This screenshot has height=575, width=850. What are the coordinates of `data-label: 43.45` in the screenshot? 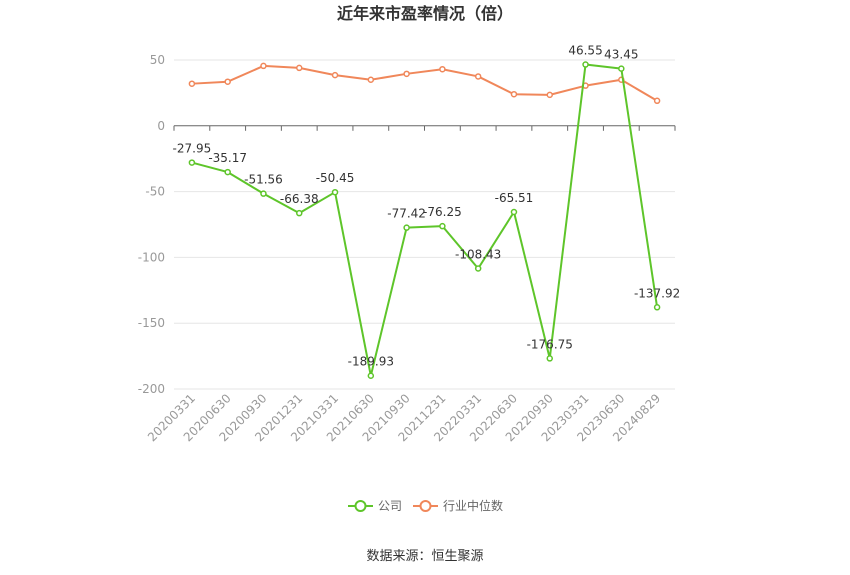 It's located at (621, 55).